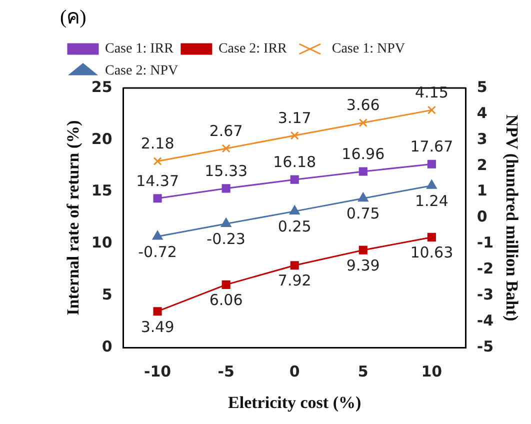  Describe the element at coordinates (226, 300) in the screenshot. I see `data-label: 6.06` at that location.